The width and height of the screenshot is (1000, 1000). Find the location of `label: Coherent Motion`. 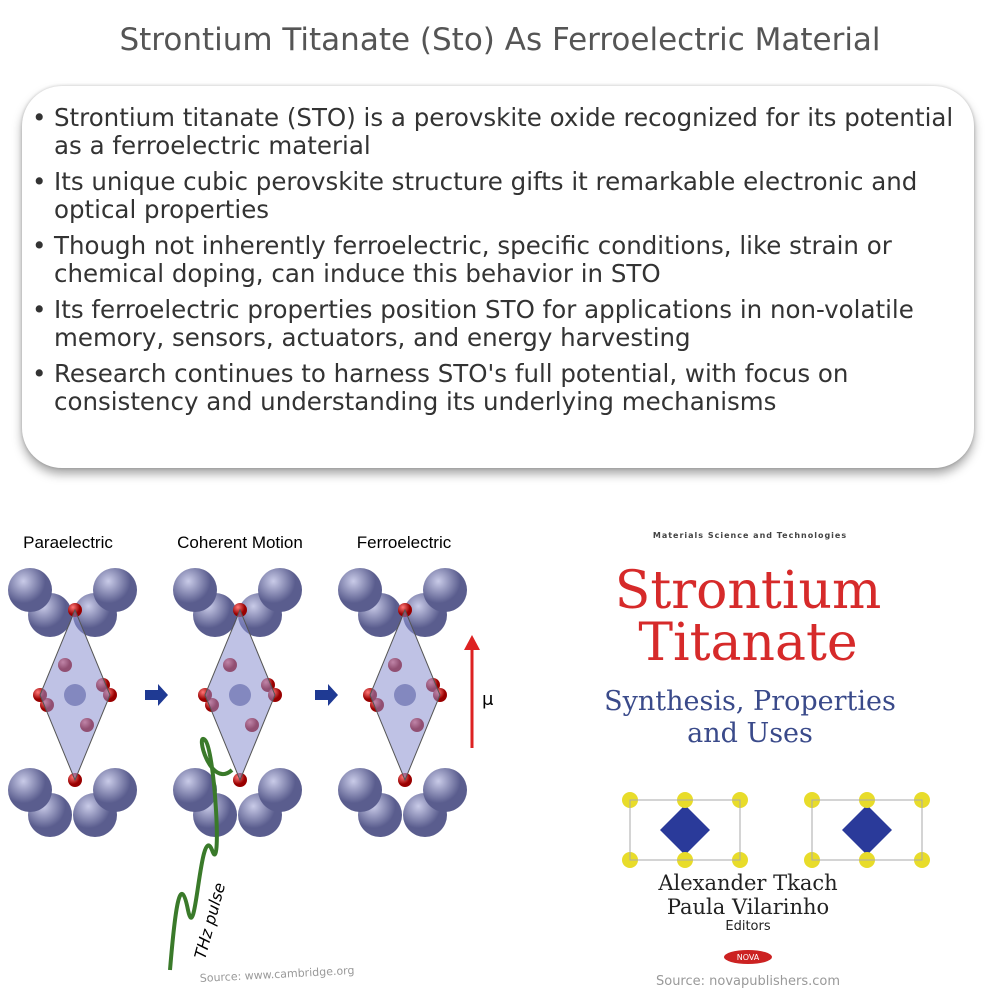

label: Coherent Motion is located at coordinates (240, 542).